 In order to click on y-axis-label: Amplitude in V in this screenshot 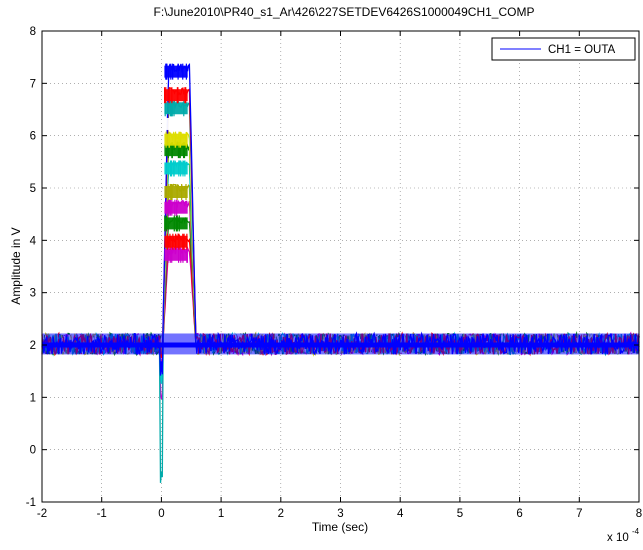, I will do `click(16, 265)`.